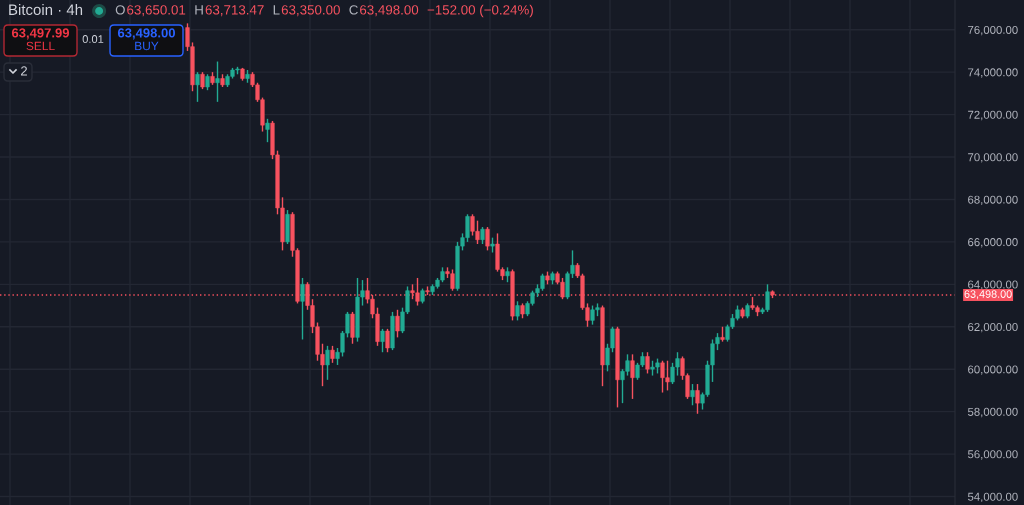  Describe the element at coordinates (40, 46) in the screenshot. I see `annotation: SELL` at that location.